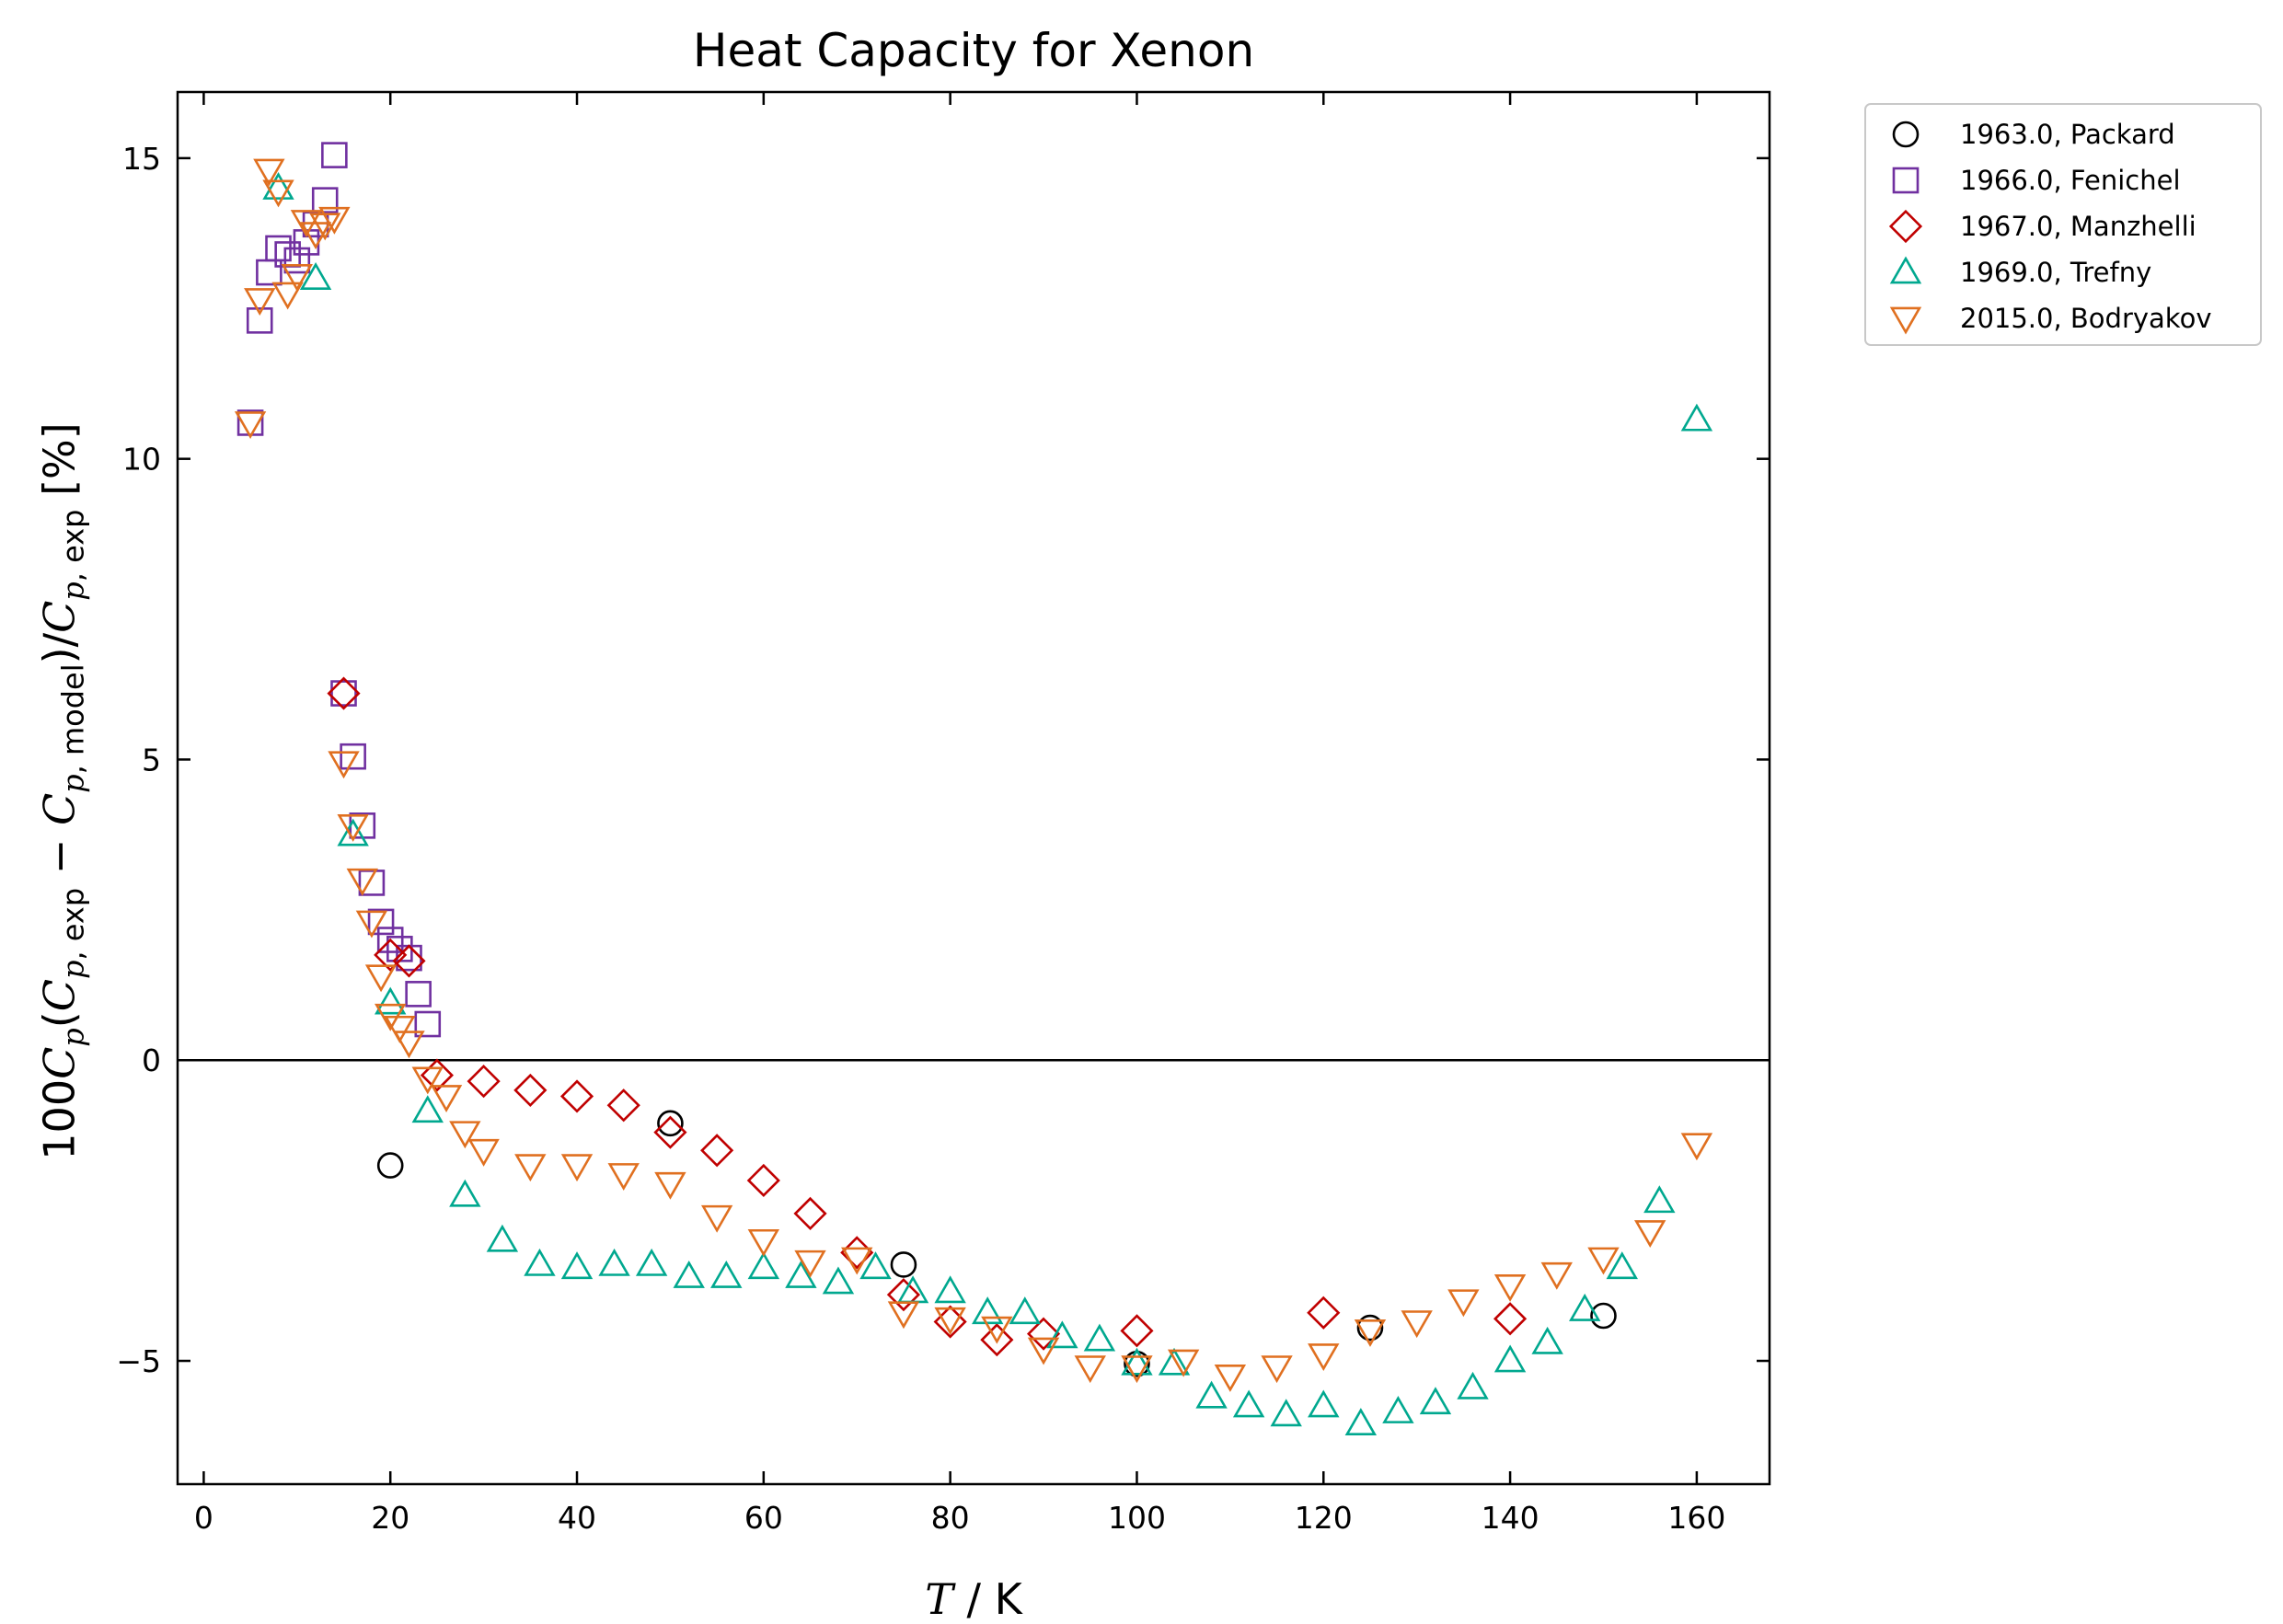 This screenshot has width=2283, height=1624. Describe the element at coordinates (151, 1060) in the screenshot. I see `y-tick-label: 0` at that location.